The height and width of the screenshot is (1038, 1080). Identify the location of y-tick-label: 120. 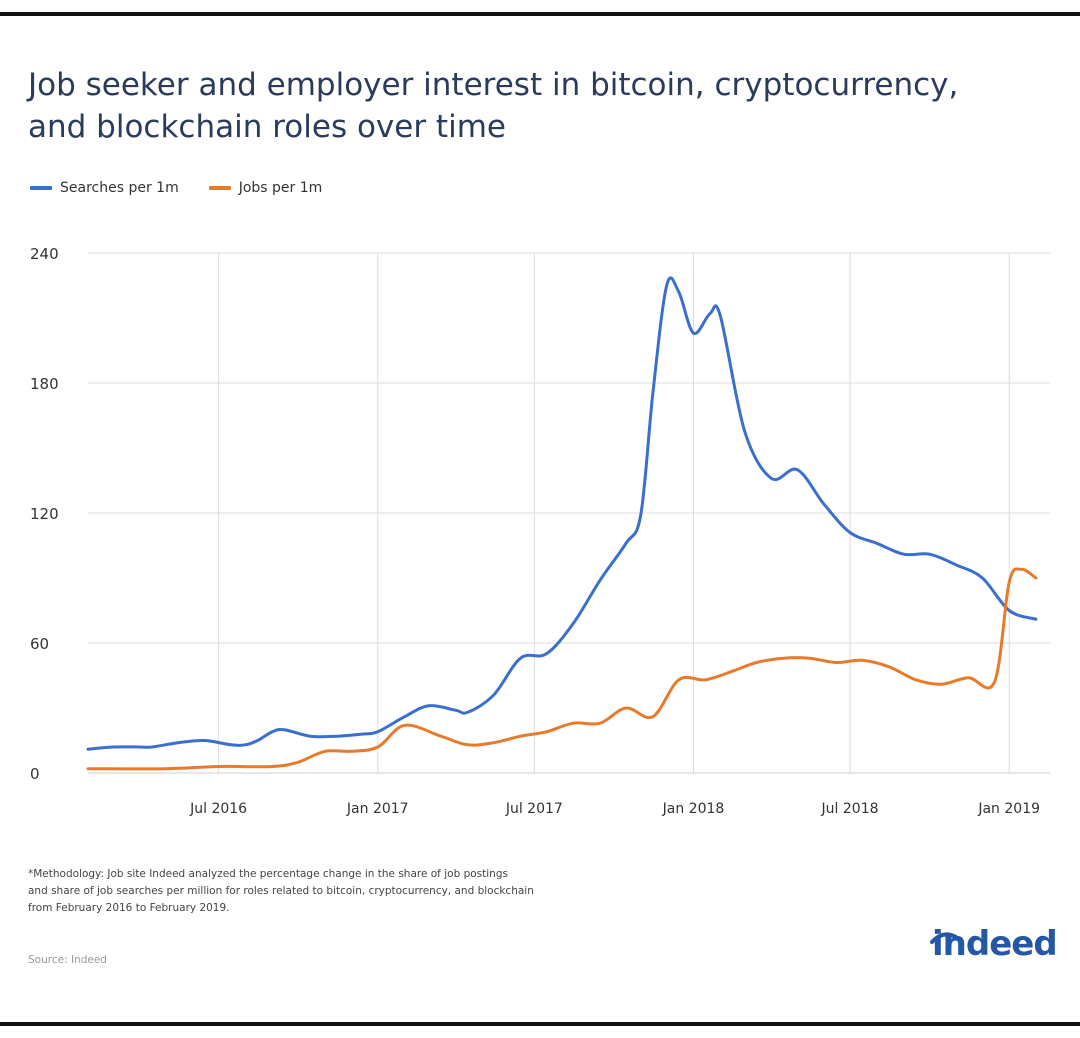
(44, 514).